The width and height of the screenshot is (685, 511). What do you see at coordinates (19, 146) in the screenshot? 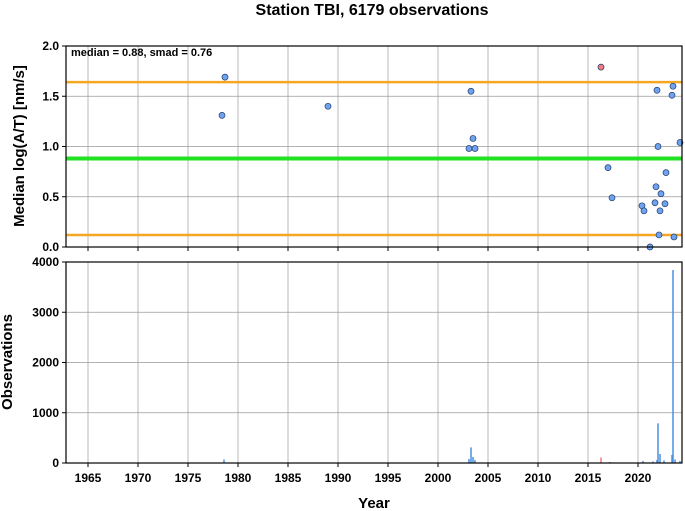
I see `amplitude-y-axis-label: Median log(A/T) [nm/s]` at bounding box center [19, 146].